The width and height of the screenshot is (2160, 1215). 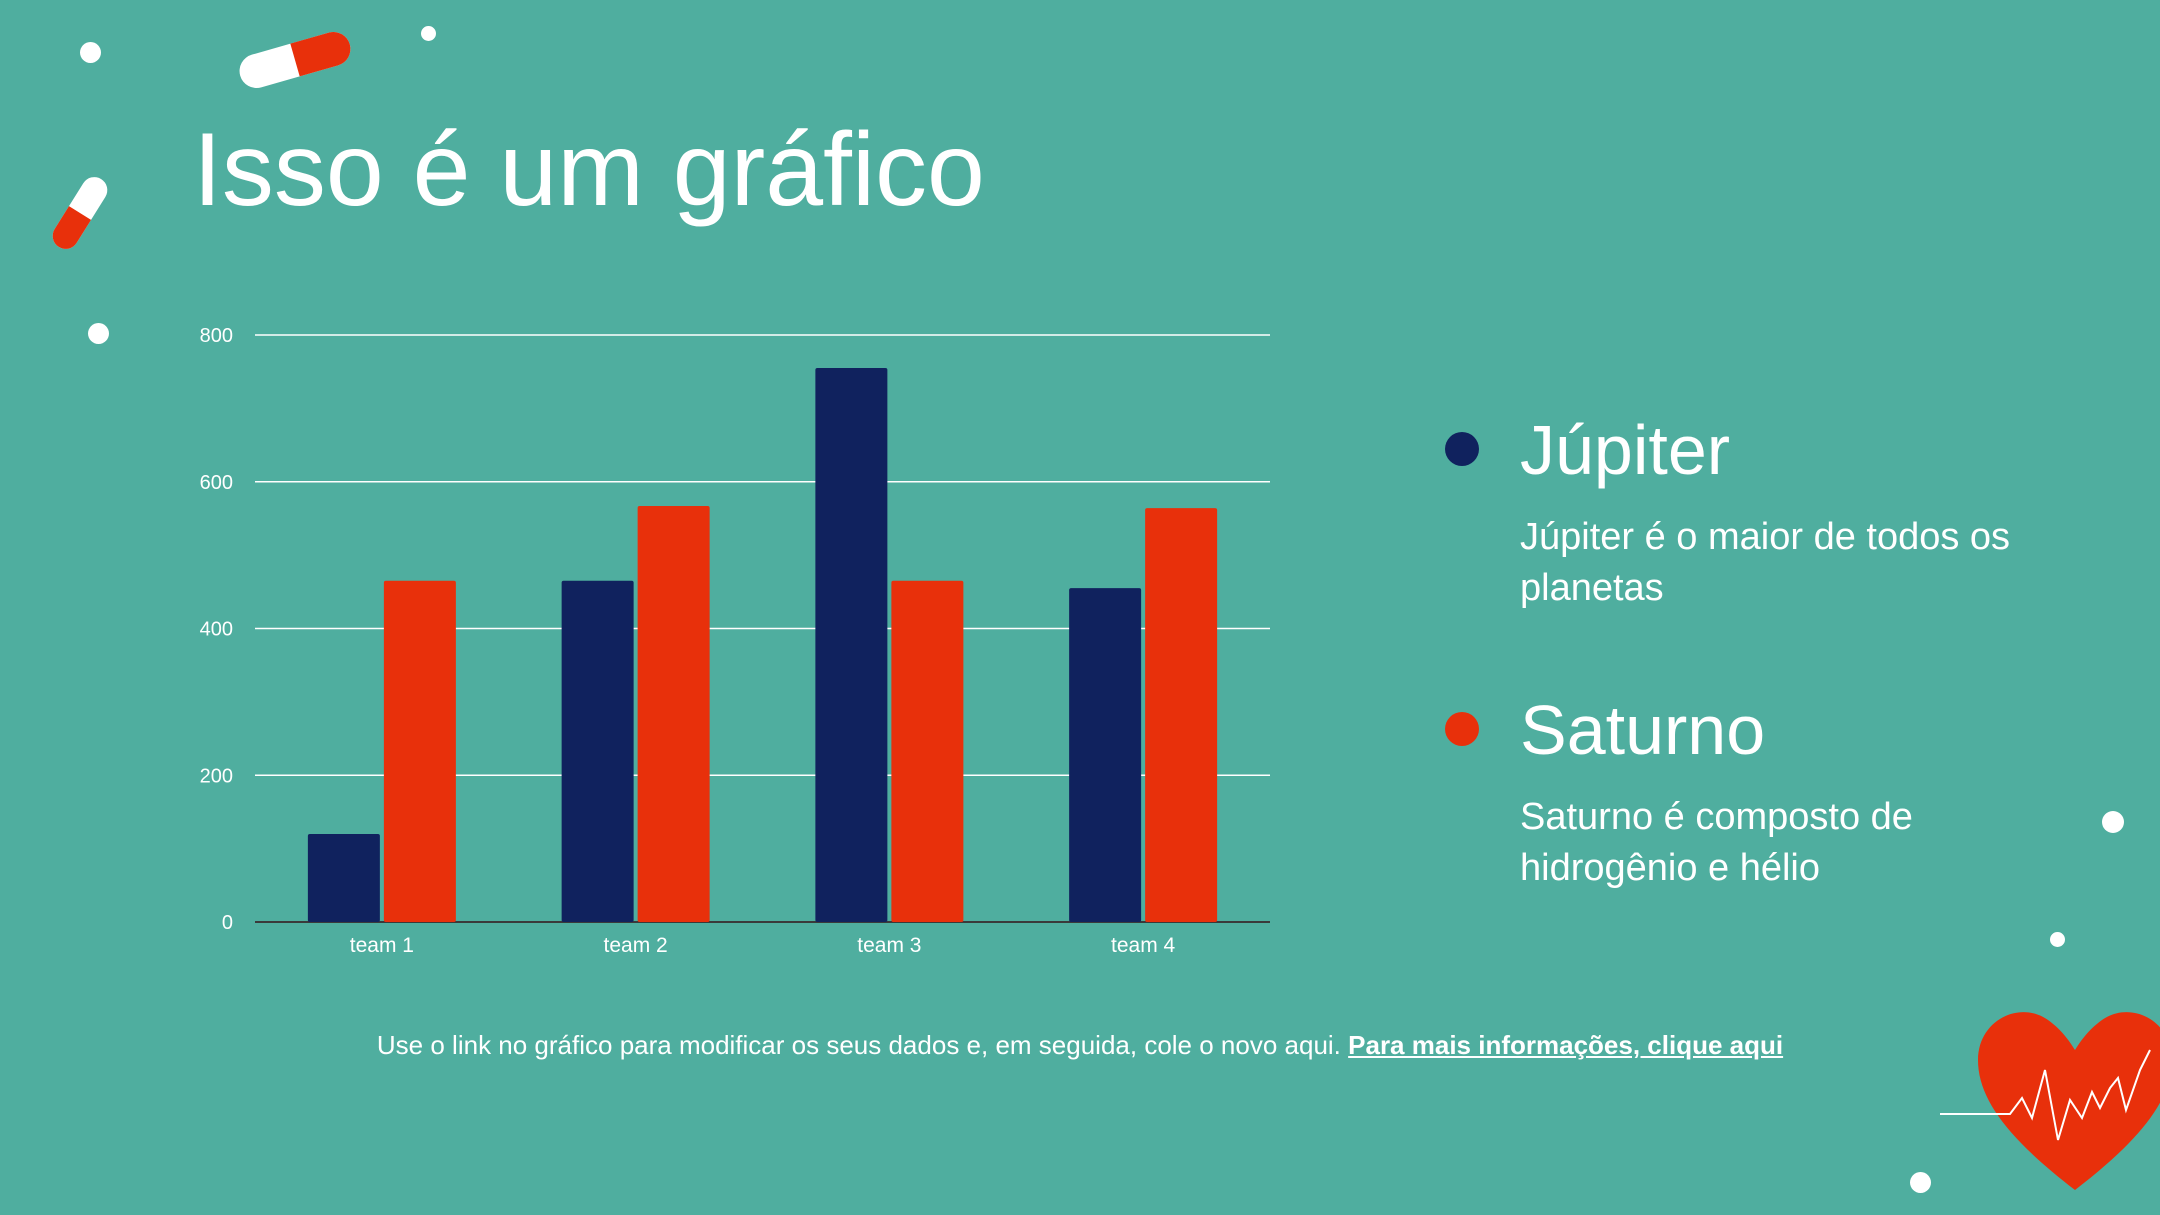 What do you see at coordinates (216, 483) in the screenshot?
I see `y-tick-label: 600` at bounding box center [216, 483].